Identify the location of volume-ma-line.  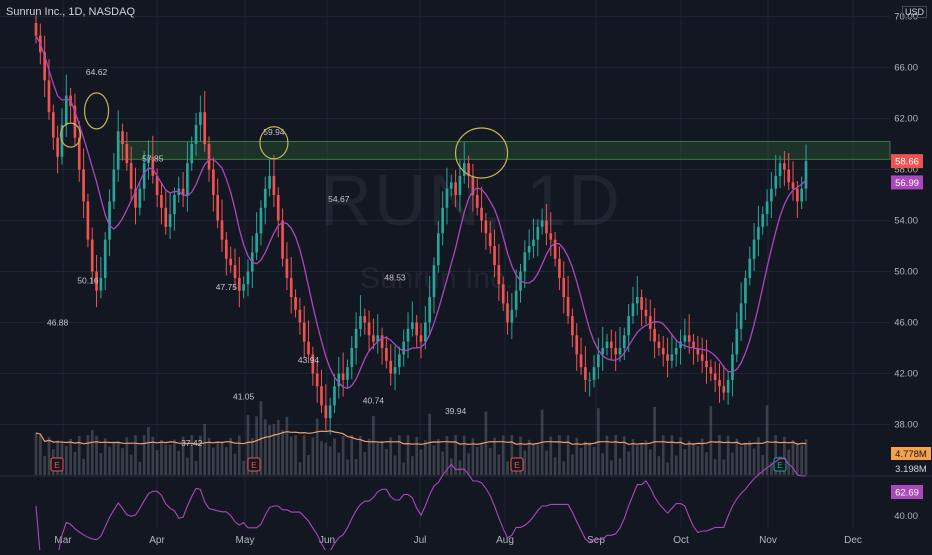
(421, 437).